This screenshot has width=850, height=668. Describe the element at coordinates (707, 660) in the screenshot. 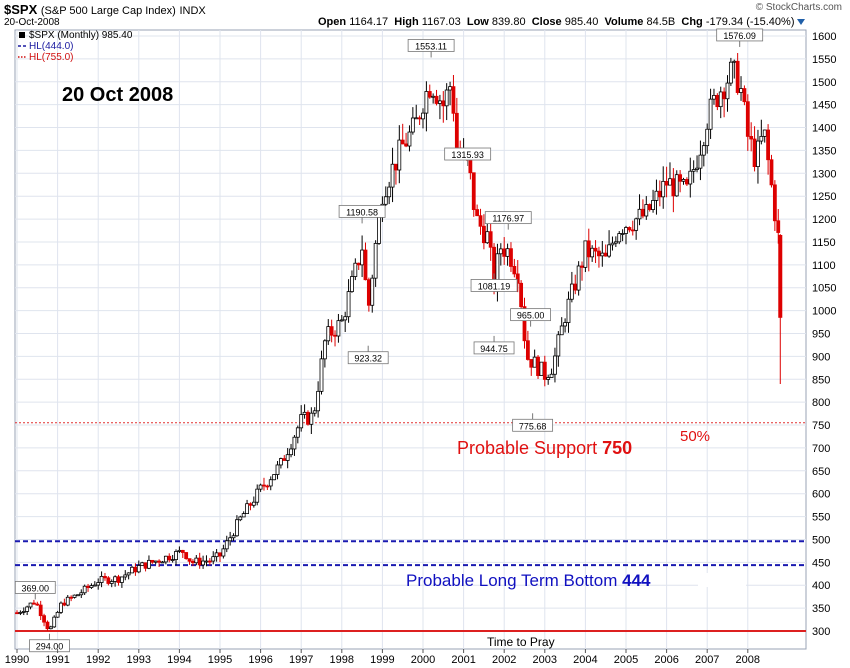

I see `x-tick-label: 2007` at that location.